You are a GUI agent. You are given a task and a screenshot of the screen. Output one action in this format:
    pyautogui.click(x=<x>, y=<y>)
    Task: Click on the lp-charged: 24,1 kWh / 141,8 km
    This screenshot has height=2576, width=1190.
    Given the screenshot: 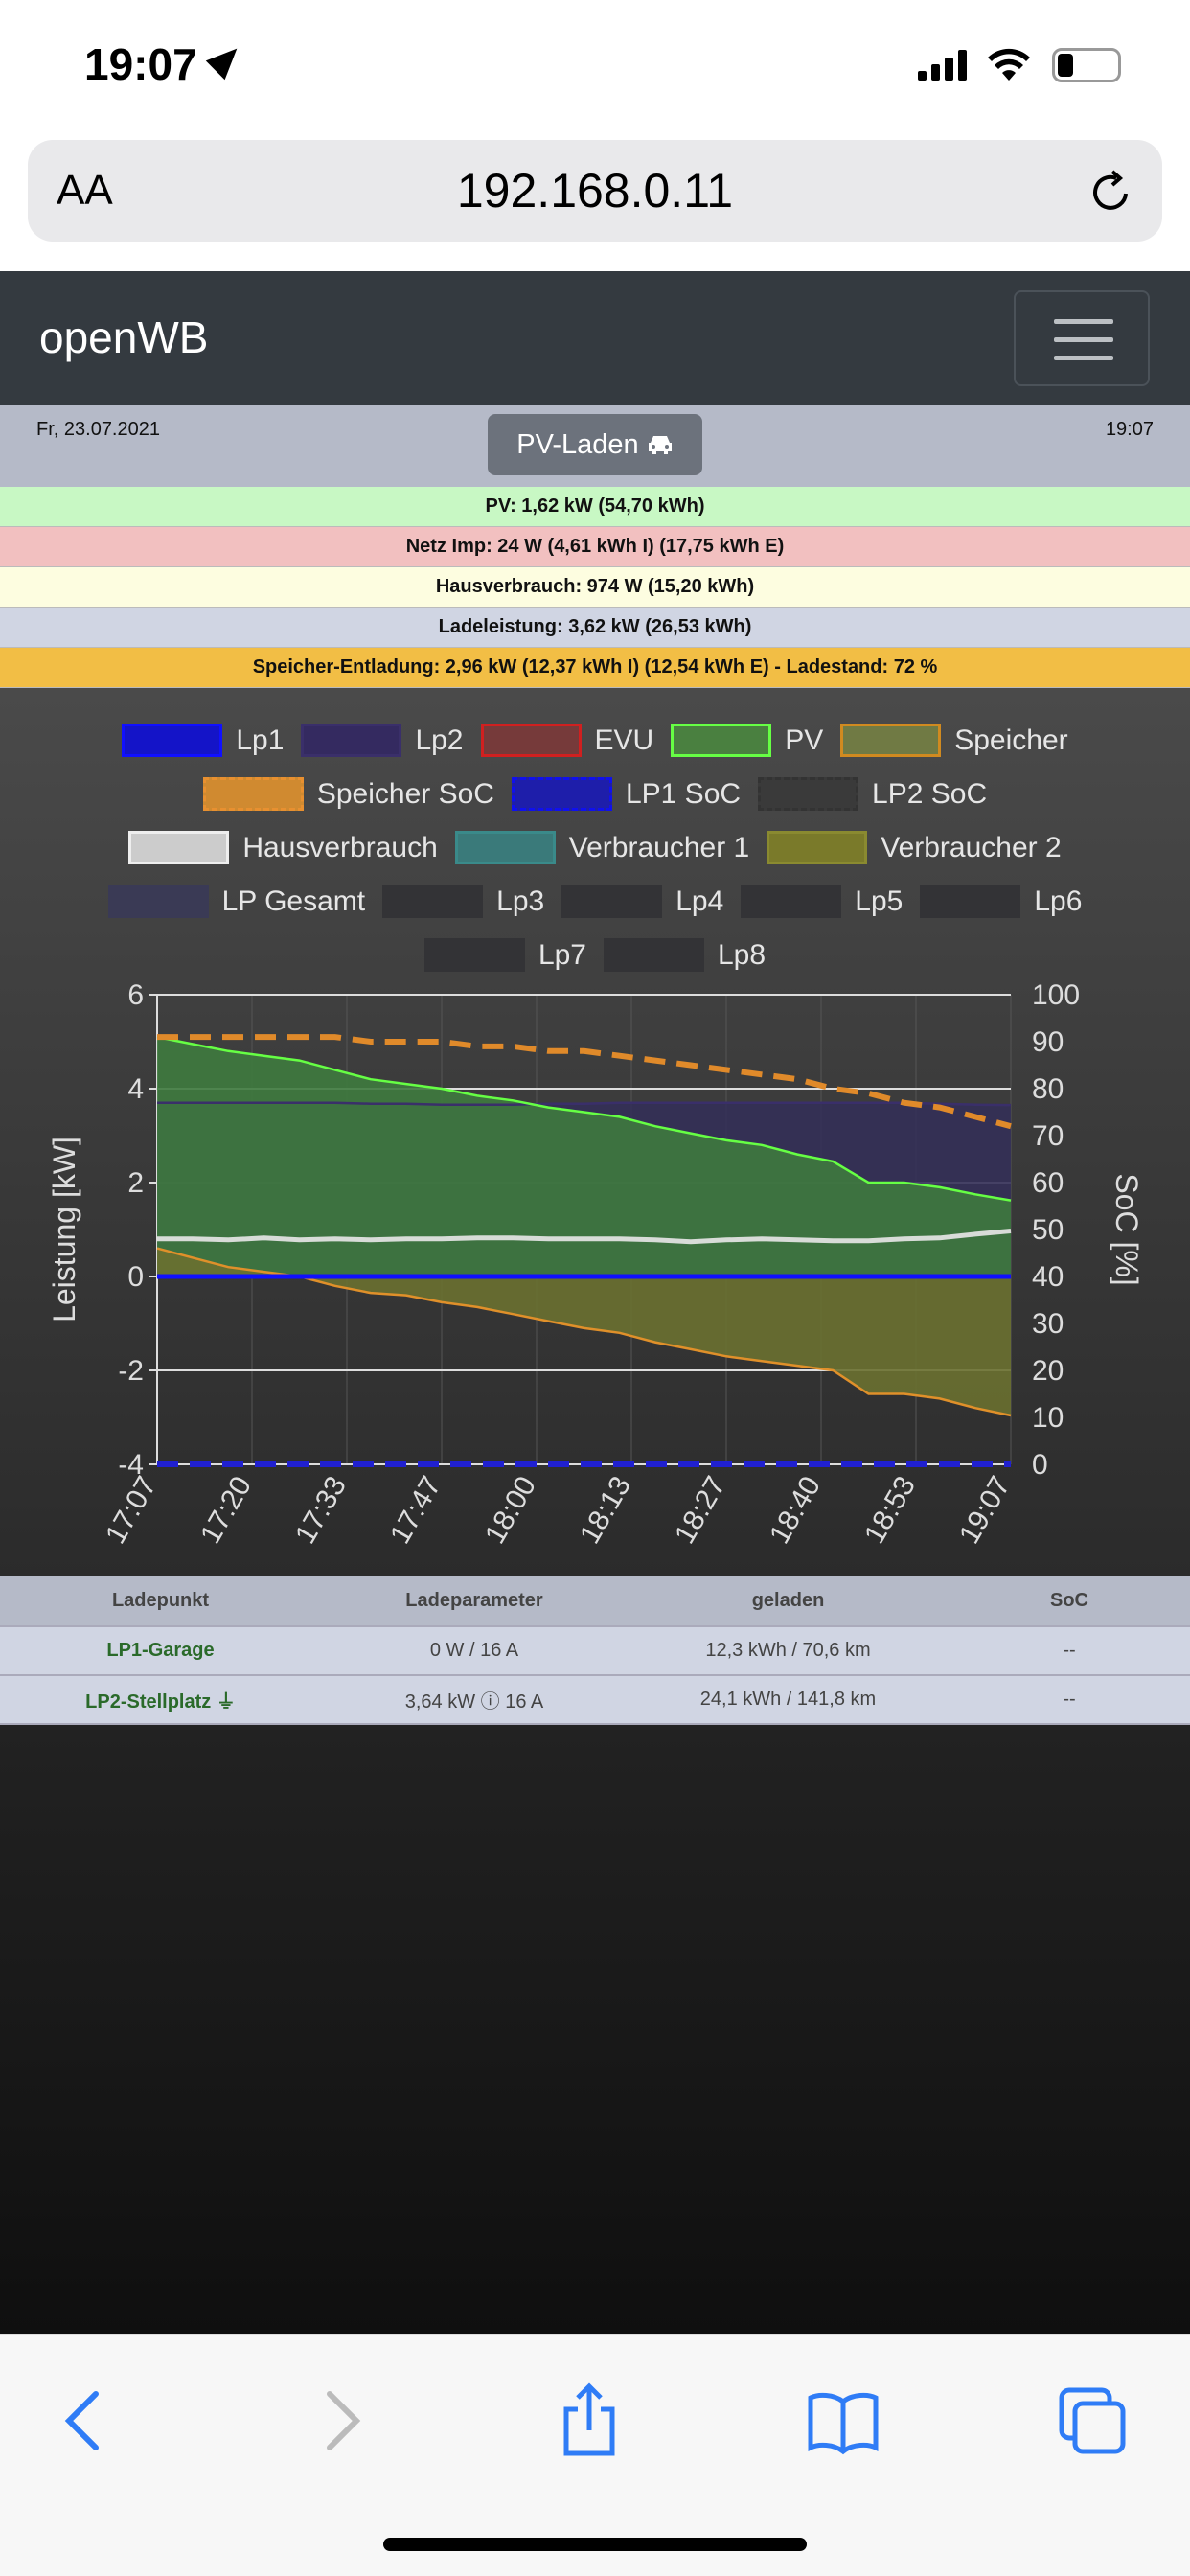 What is the action you would take?
    pyautogui.click(x=788, y=1699)
    